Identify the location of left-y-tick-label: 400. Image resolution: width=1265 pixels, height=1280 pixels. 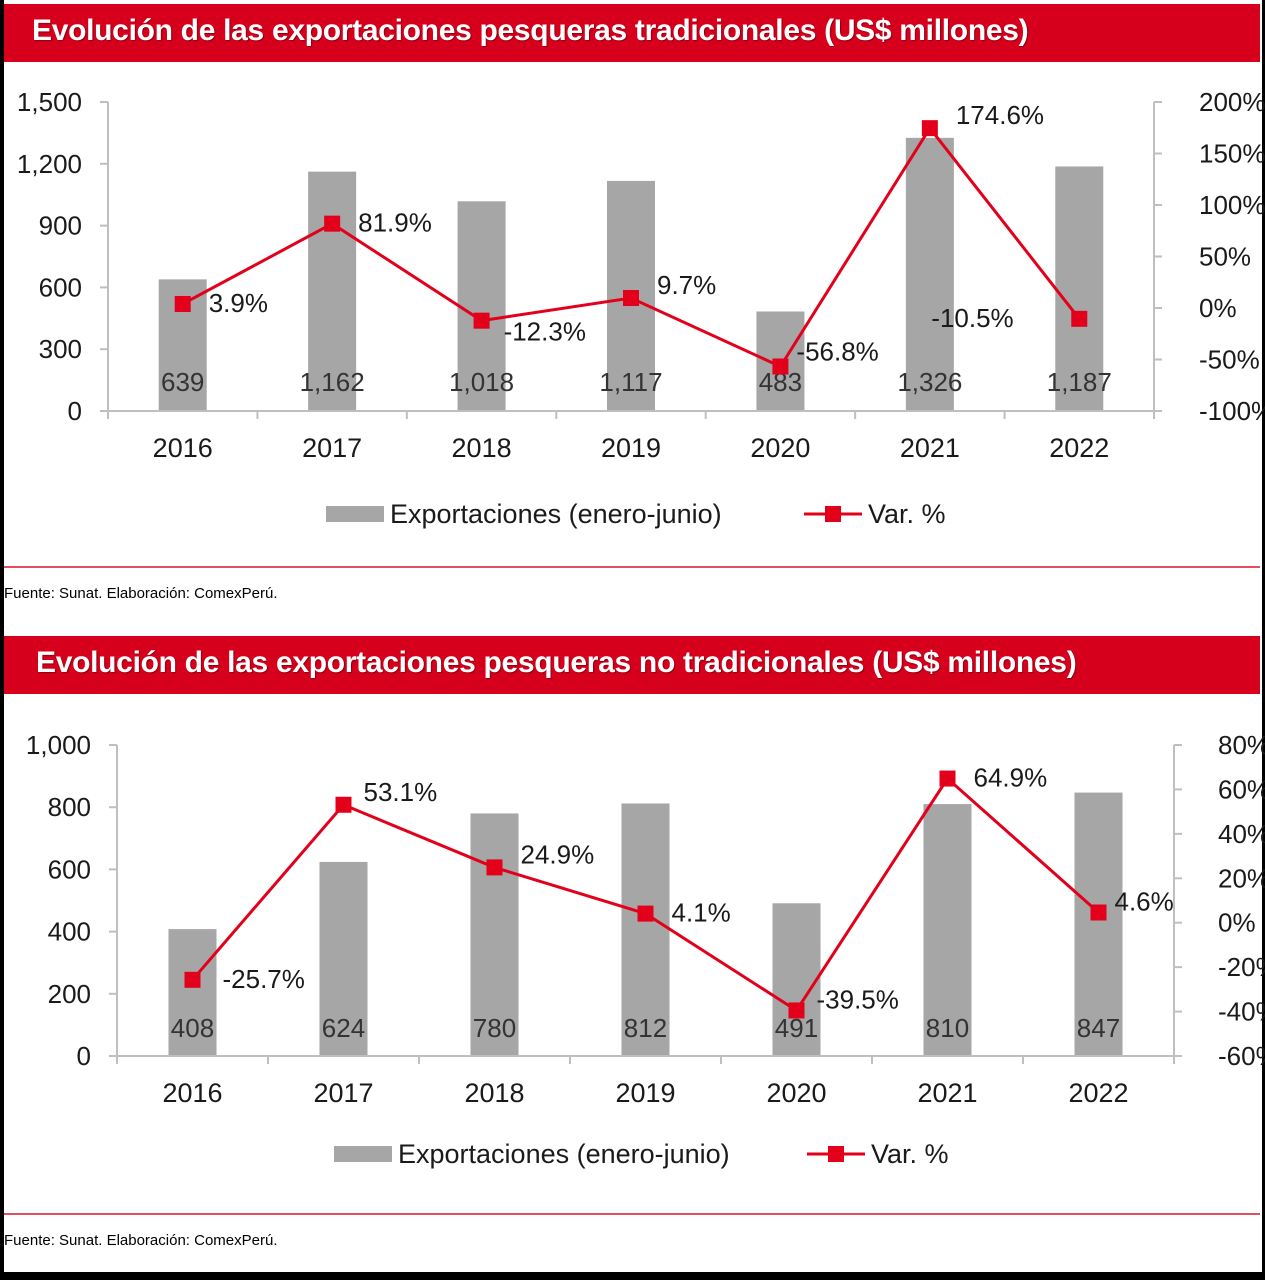
(69, 932).